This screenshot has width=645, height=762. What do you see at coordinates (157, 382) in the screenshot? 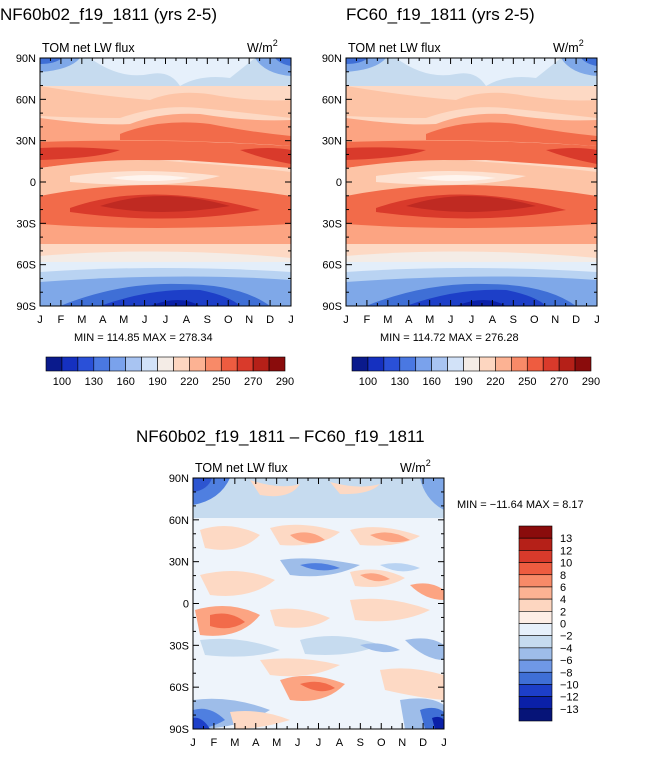
I see `colorbar-label: 190` at bounding box center [157, 382].